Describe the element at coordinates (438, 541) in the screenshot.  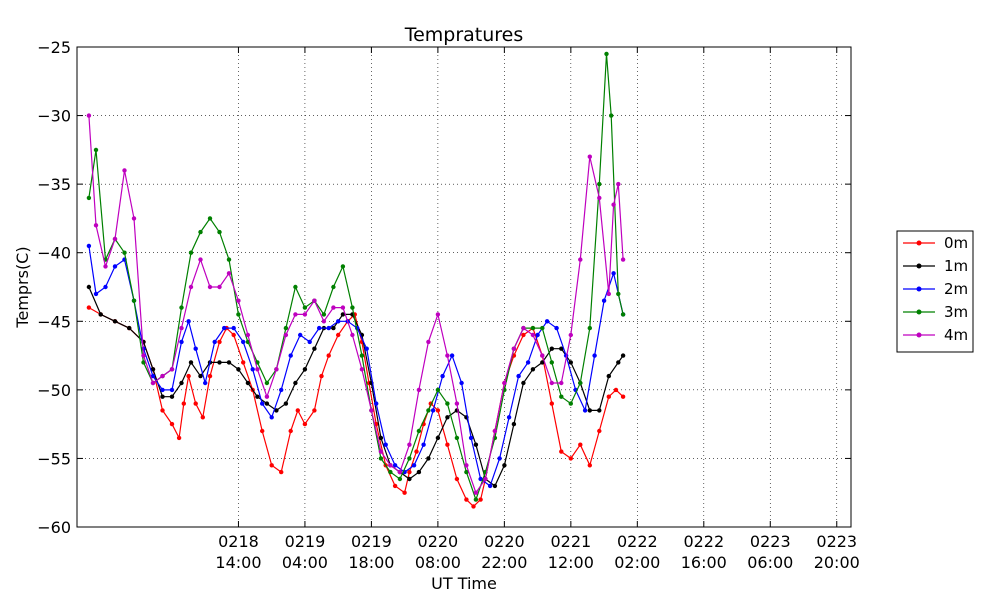
I see `x-tick-label-date: 0220` at that location.